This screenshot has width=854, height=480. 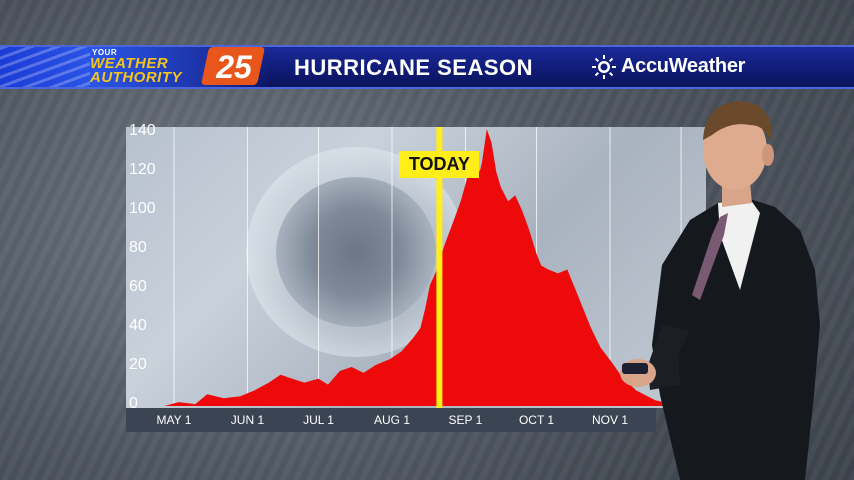 I want to click on x-tick-label: OCT 1, so click(x=536, y=420).